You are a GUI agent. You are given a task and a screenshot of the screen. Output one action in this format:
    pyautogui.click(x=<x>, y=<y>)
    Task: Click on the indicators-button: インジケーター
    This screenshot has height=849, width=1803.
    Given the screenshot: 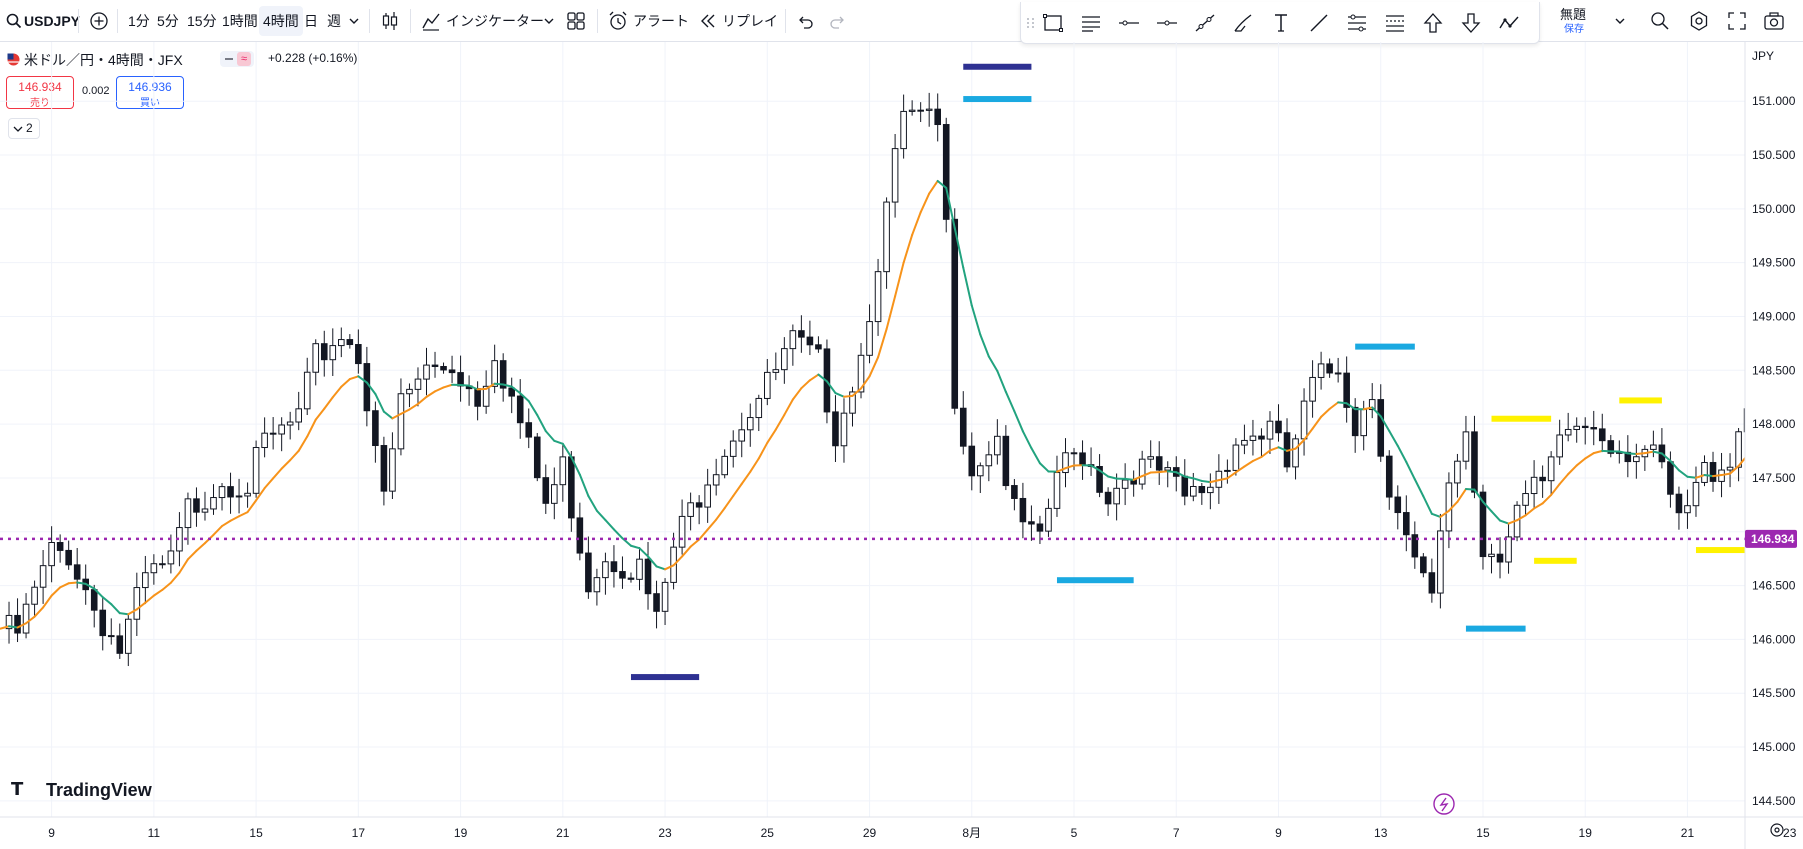 What is the action you would take?
    pyautogui.click(x=495, y=21)
    